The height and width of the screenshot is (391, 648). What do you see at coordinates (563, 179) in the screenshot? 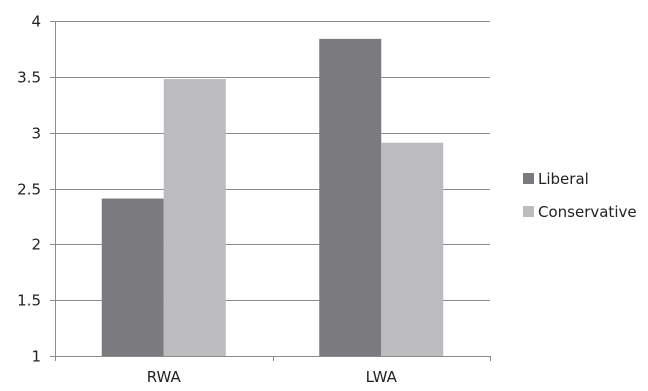
I see `legend-label: Liberal` at bounding box center [563, 179].